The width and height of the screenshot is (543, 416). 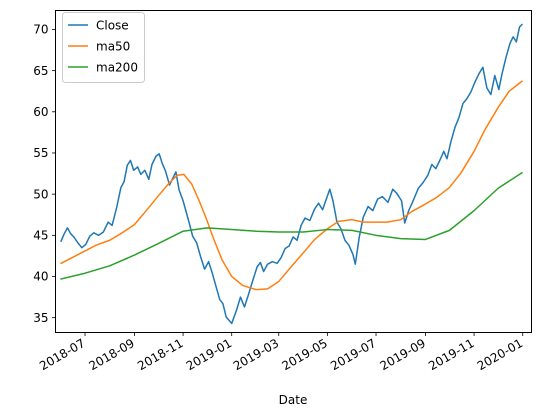 I want to click on x-tick-label: 2019-05, so click(x=304, y=354).